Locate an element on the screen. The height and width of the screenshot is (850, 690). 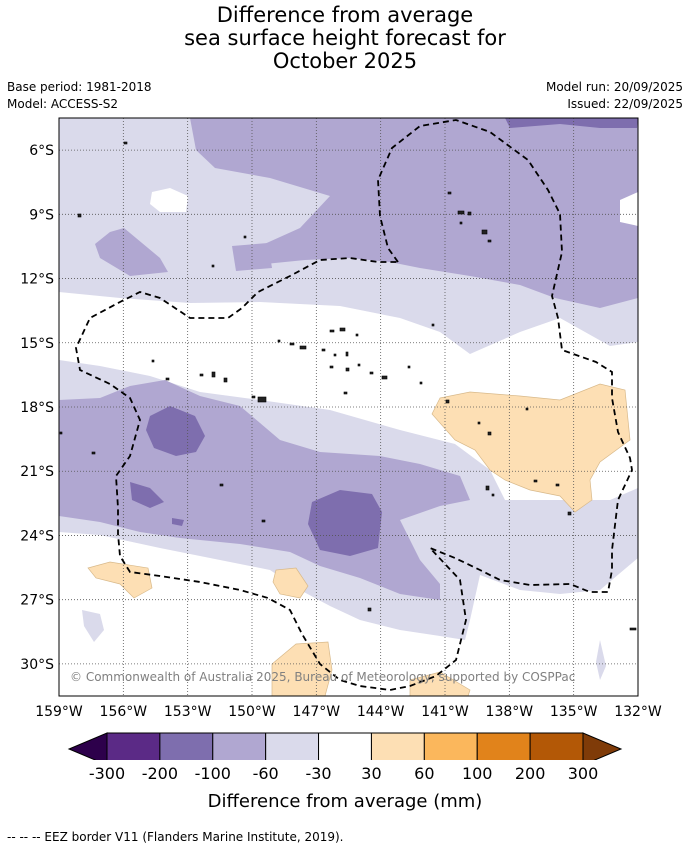
lon-tick-label: 159°W is located at coordinates (59, 712).